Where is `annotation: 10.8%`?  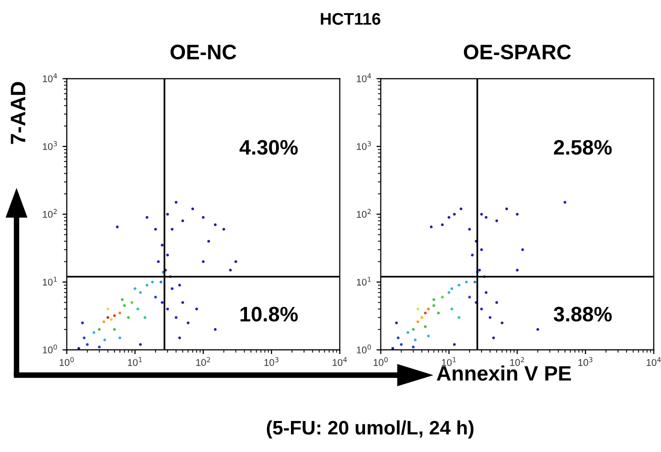
annotation: 10.8% is located at coordinates (269, 314).